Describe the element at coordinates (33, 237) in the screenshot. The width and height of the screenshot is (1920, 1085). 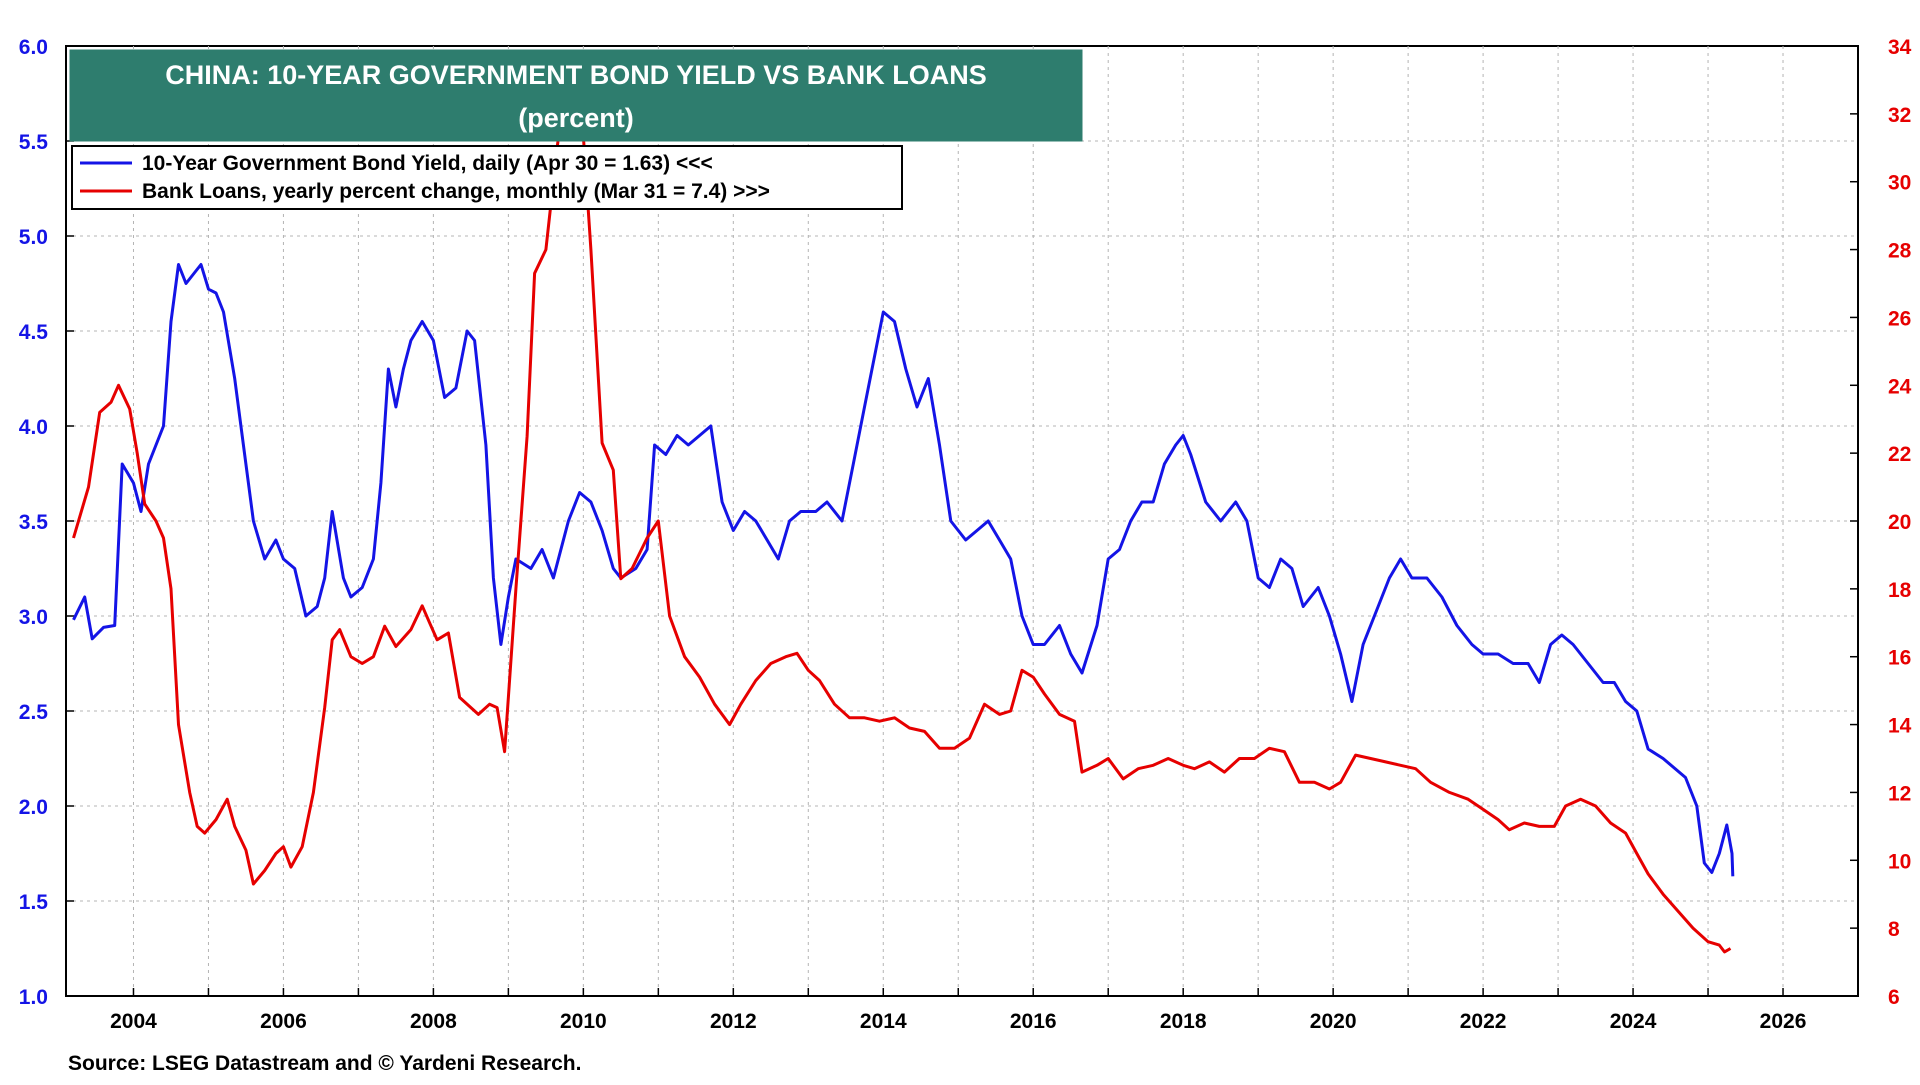
I see `left-axis-tick-label: 5.0` at that location.